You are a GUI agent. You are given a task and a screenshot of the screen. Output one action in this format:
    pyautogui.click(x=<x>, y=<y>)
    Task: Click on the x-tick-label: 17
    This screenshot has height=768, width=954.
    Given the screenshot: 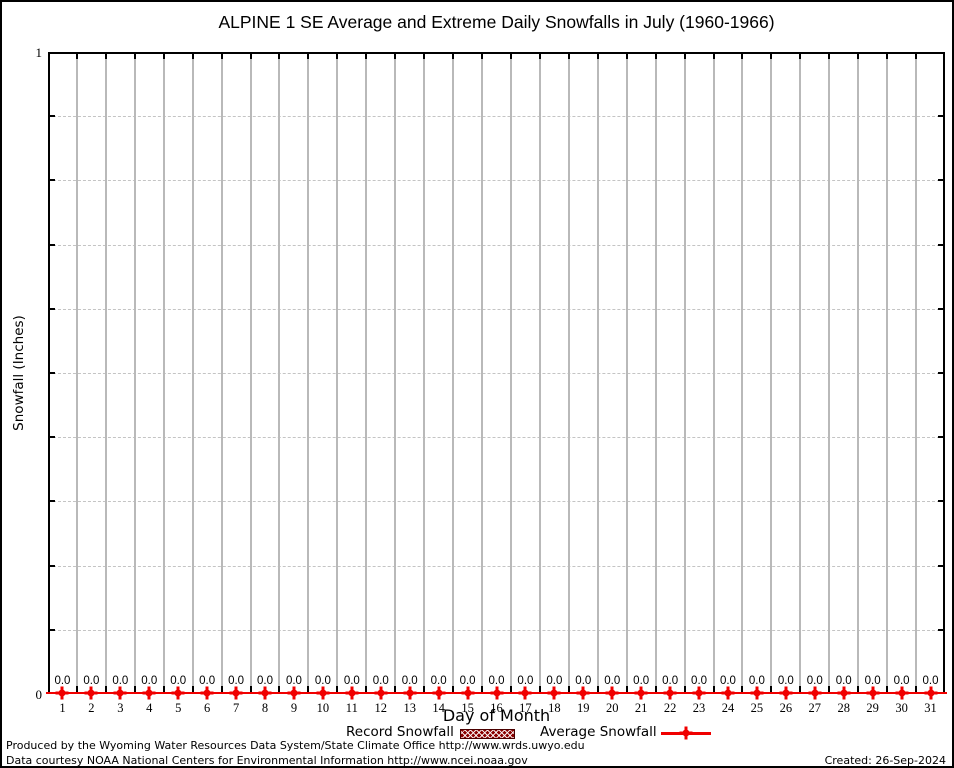 What is the action you would take?
    pyautogui.click(x=525, y=708)
    